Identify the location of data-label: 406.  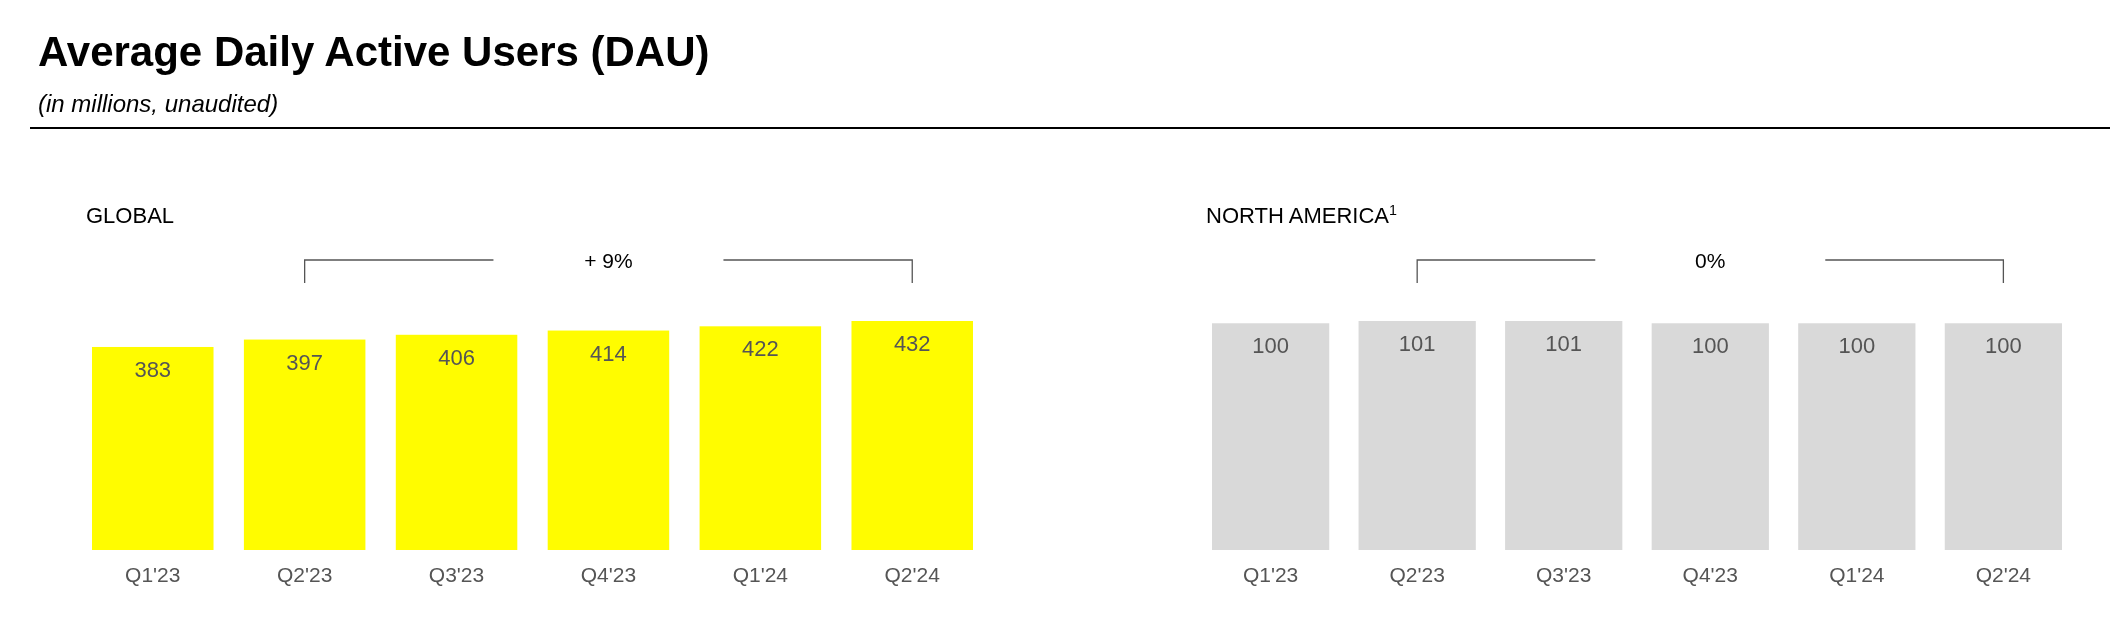
(456, 357).